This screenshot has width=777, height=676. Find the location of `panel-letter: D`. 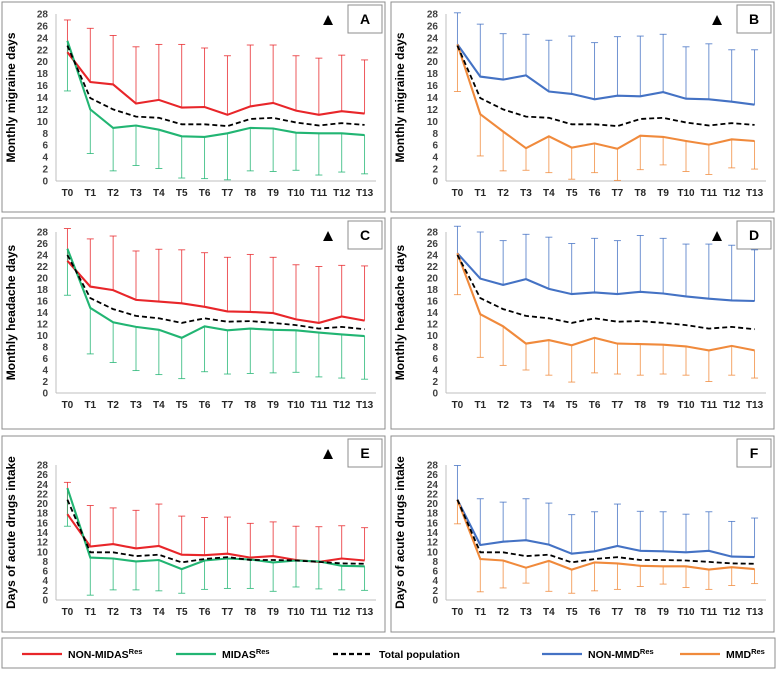

panel-letter: D is located at coordinates (754, 235).